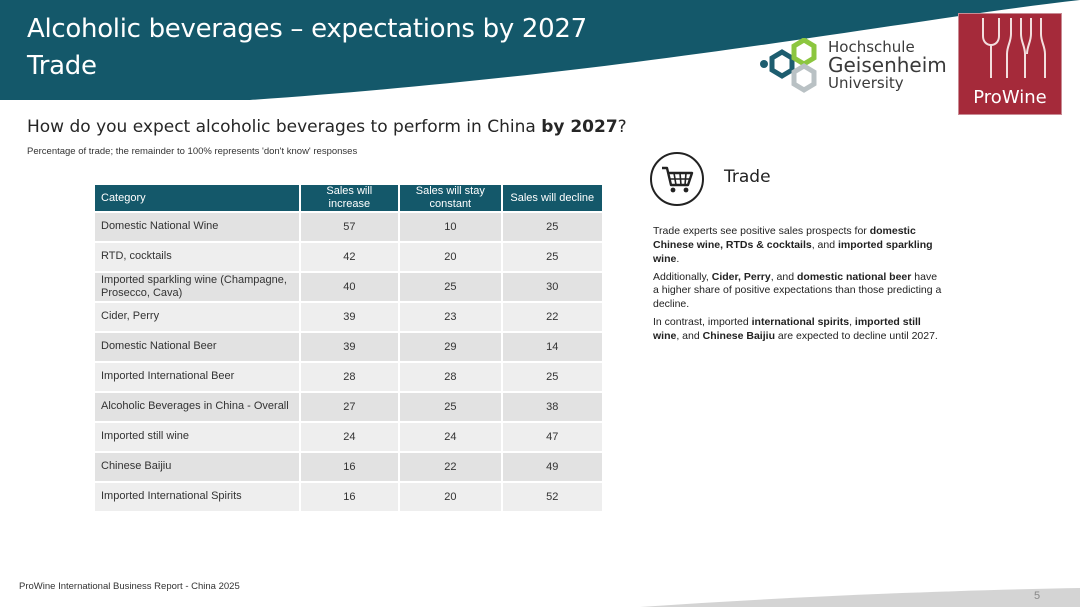 The image size is (1080, 607). I want to click on row-increase: 42, so click(349, 257).